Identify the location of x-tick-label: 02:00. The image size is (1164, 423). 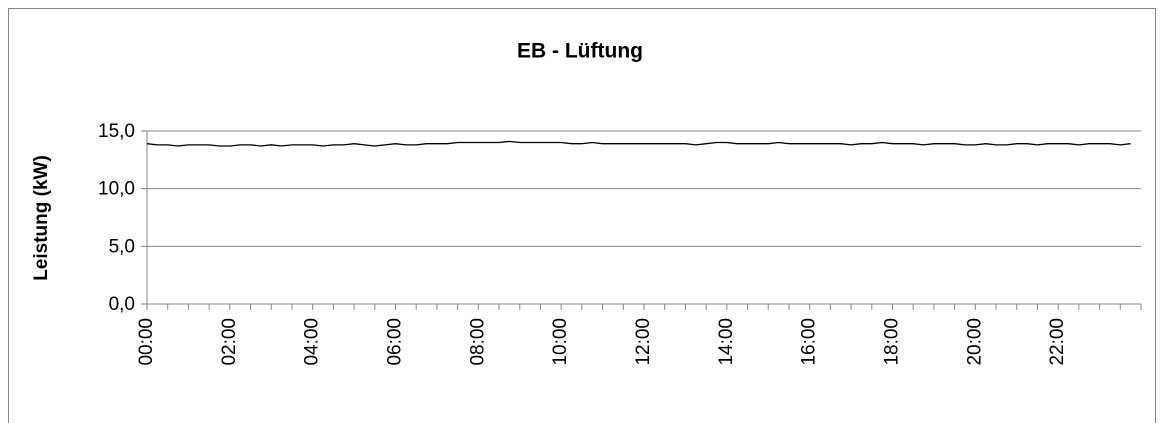
(229, 342).